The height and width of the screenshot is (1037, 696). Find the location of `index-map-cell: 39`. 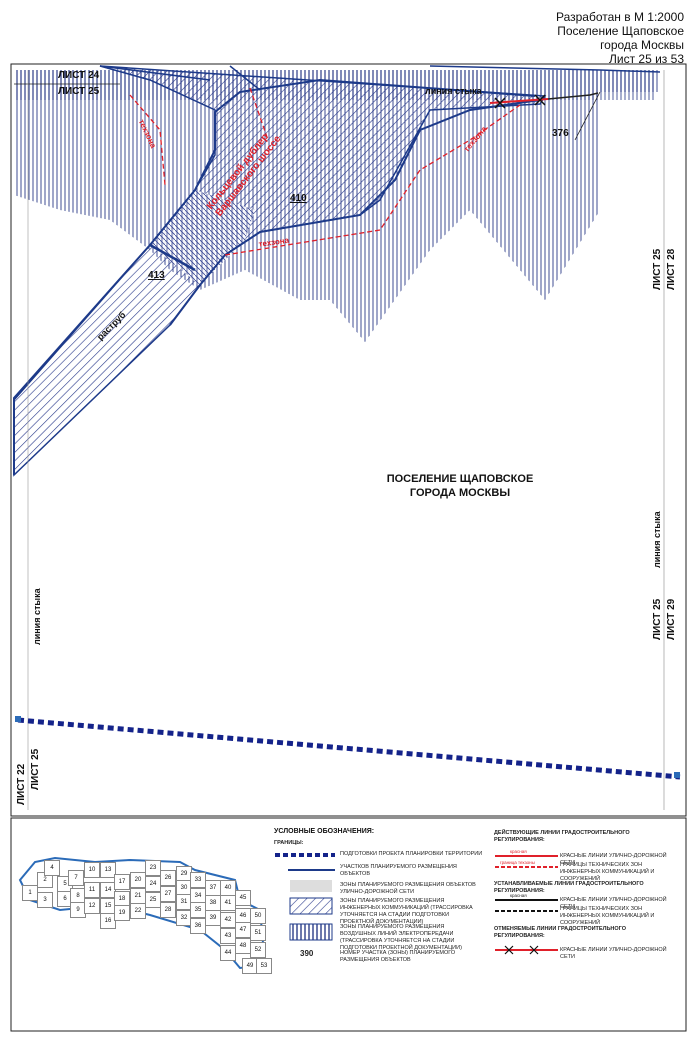

index-map-cell: 39 is located at coordinates (213, 918).